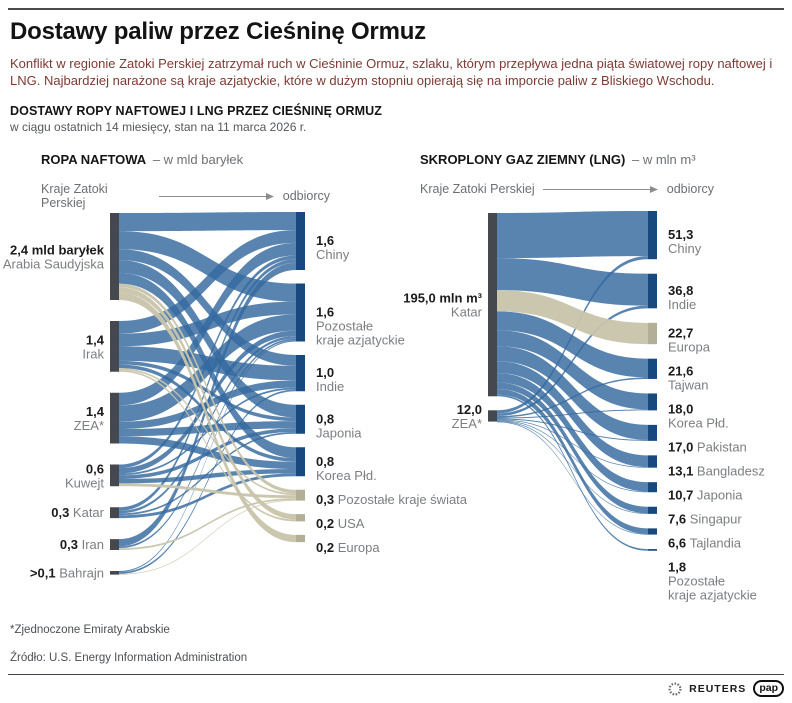 Image resolution: width=792 pixels, height=703 pixels. I want to click on node-value-label: 17,0, so click(682, 446).